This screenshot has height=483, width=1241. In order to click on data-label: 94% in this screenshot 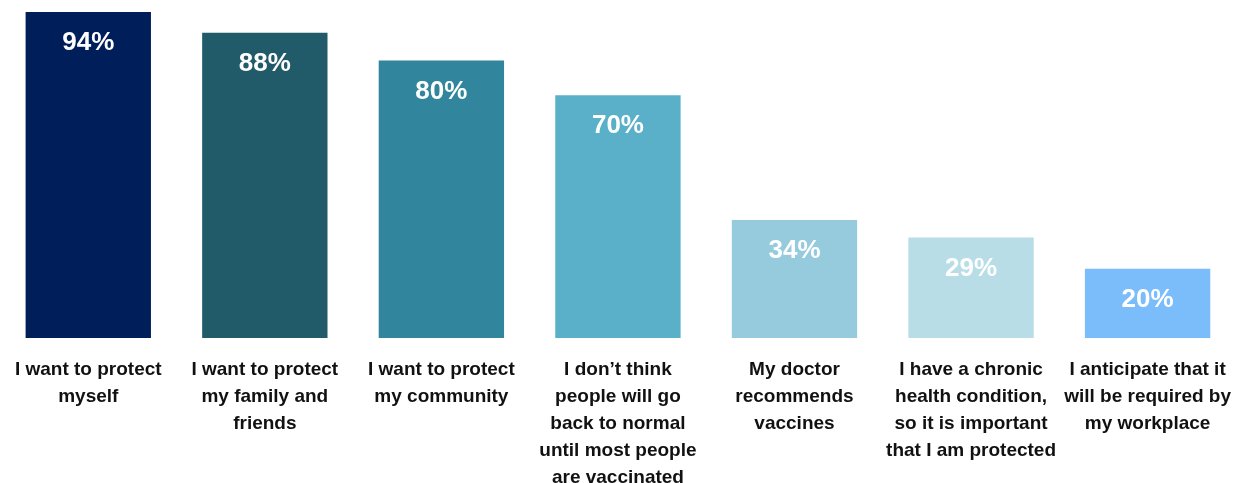, I will do `click(88, 41)`.